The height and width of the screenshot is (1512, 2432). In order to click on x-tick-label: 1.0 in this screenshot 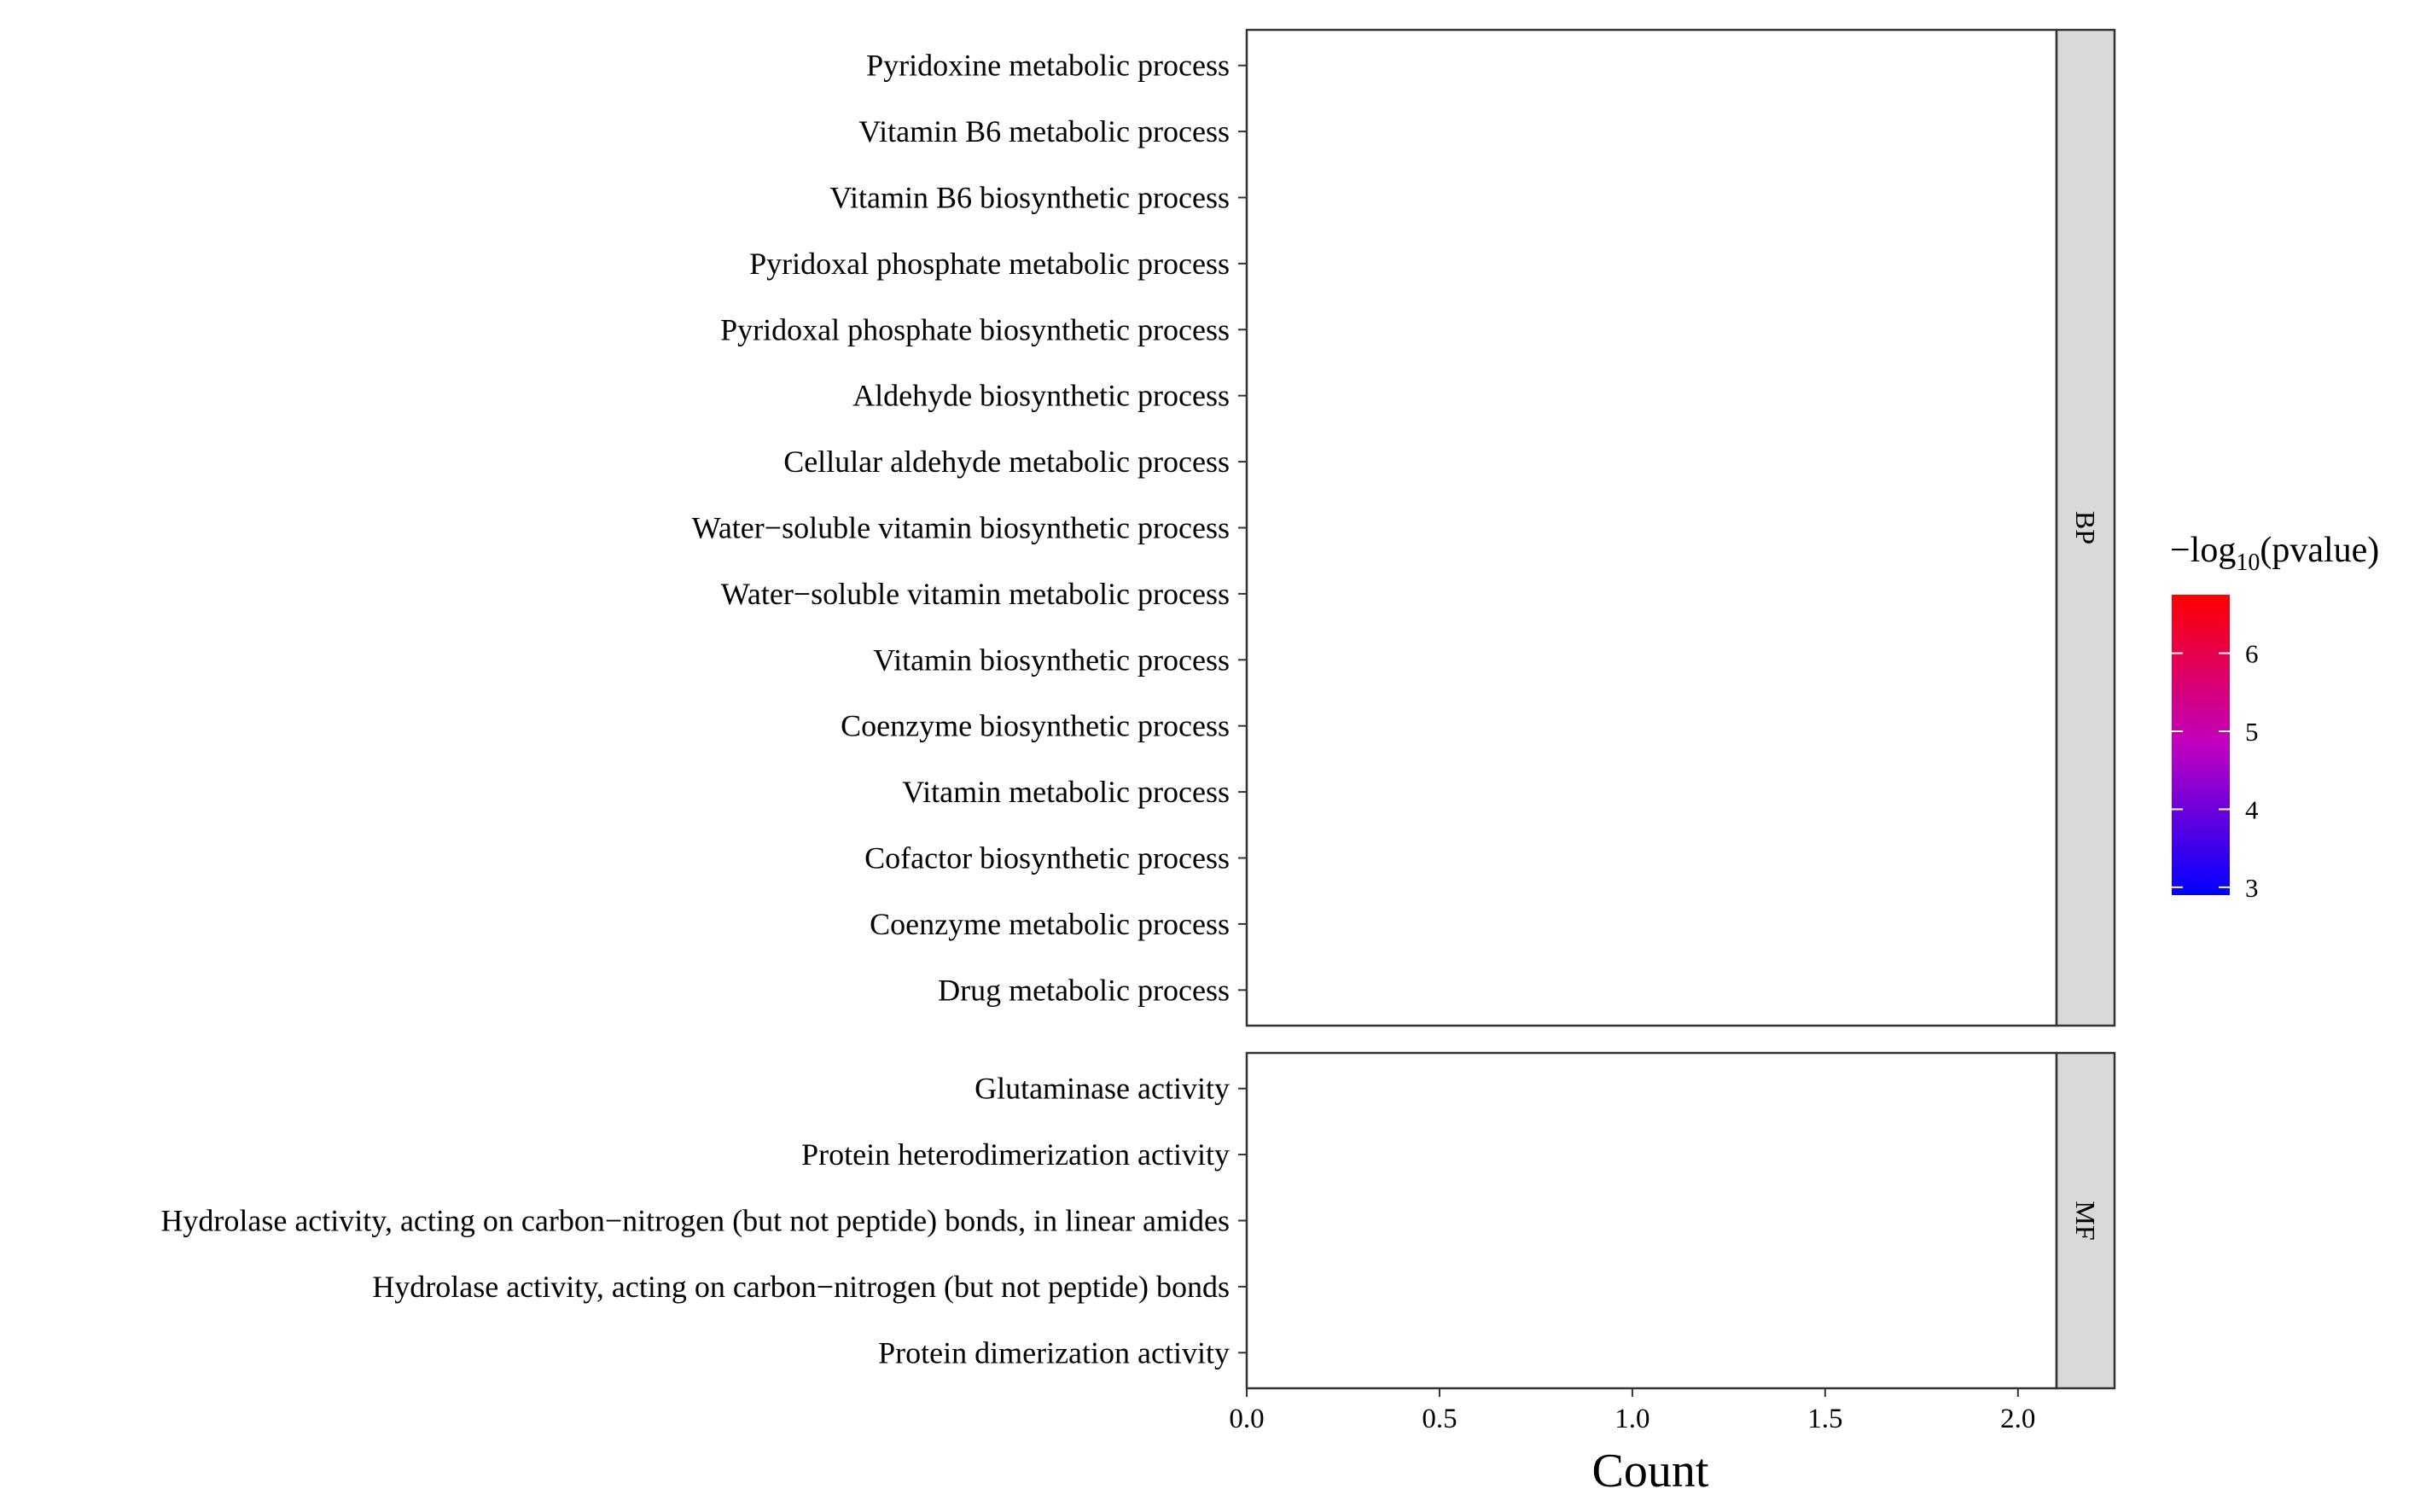, I will do `click(1632, 1419)`.